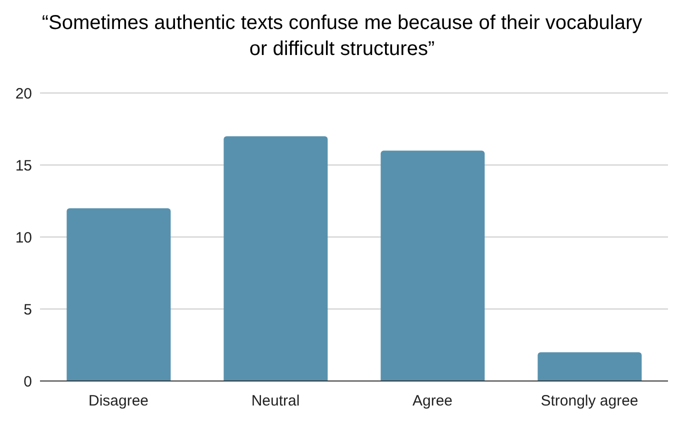  I want to click on y-tick-label: 10, so click(23, 237).